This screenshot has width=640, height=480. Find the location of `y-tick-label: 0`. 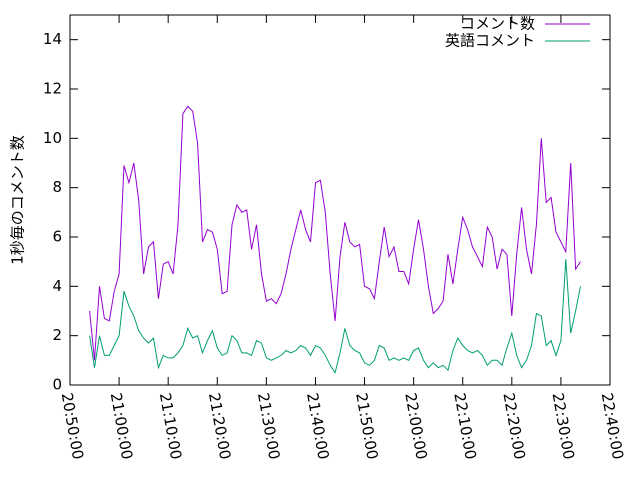

y-tick-label: 0 is located at coordinates (57, 385).